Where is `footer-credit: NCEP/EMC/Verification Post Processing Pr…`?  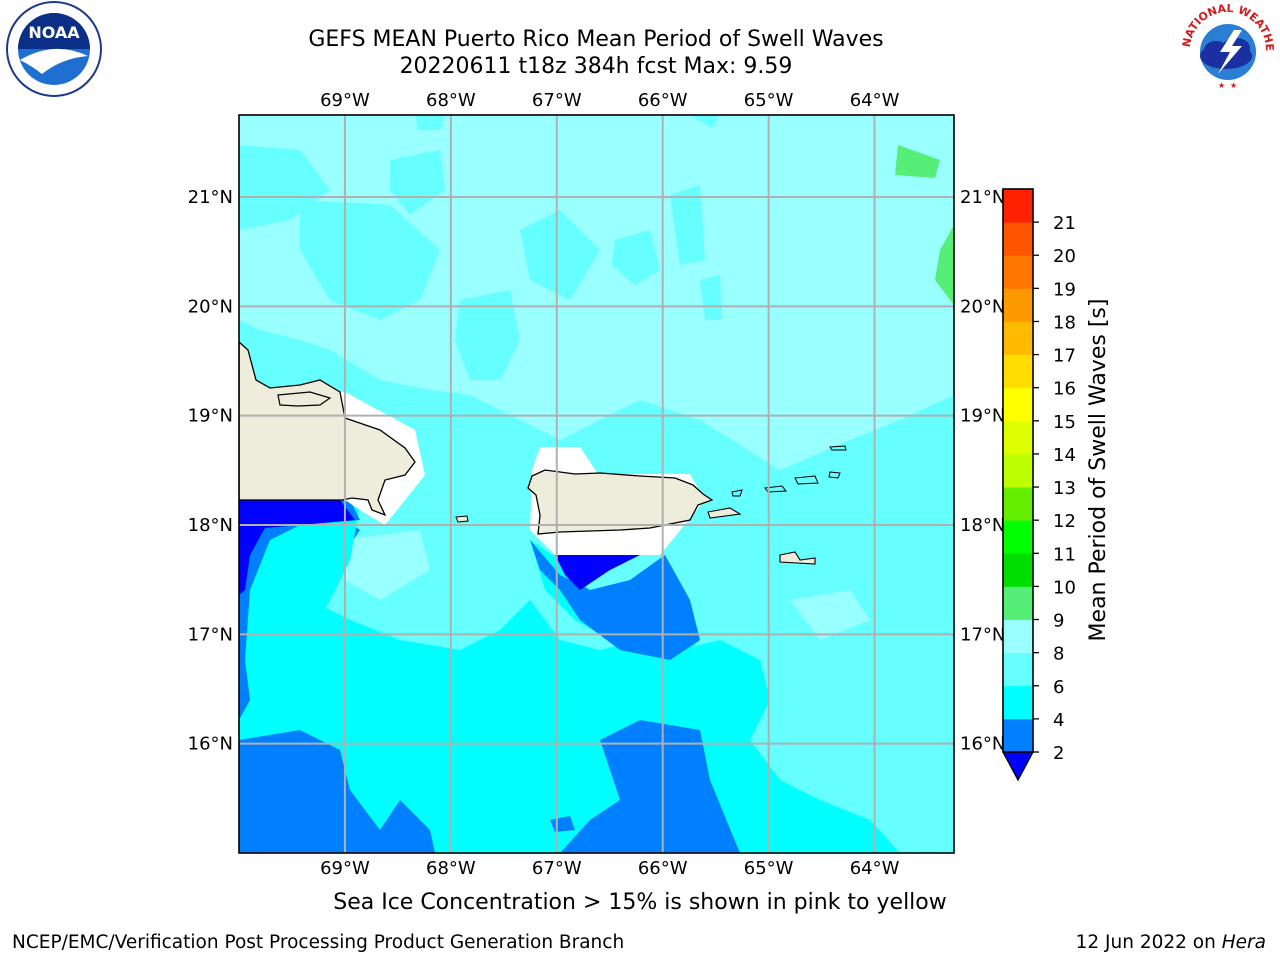 footer-credit: NCEP/EMC/Verification Post Processing Pr… is located at coordinates (318, 942).